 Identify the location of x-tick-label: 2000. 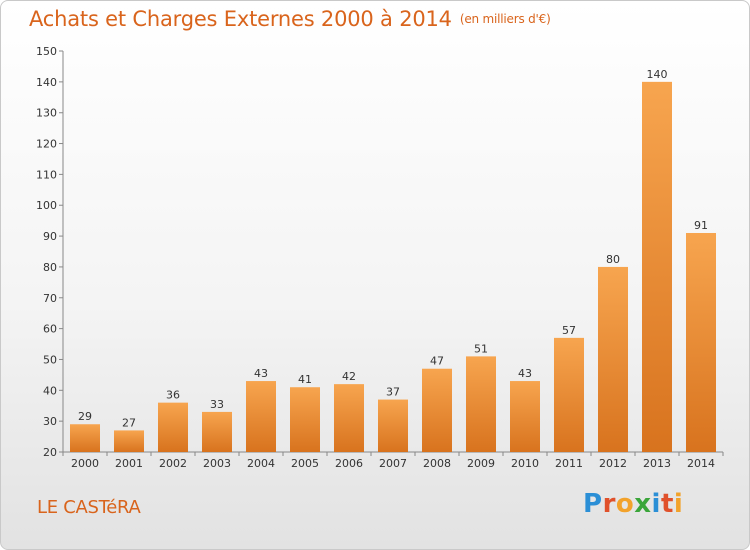
(85, 463).